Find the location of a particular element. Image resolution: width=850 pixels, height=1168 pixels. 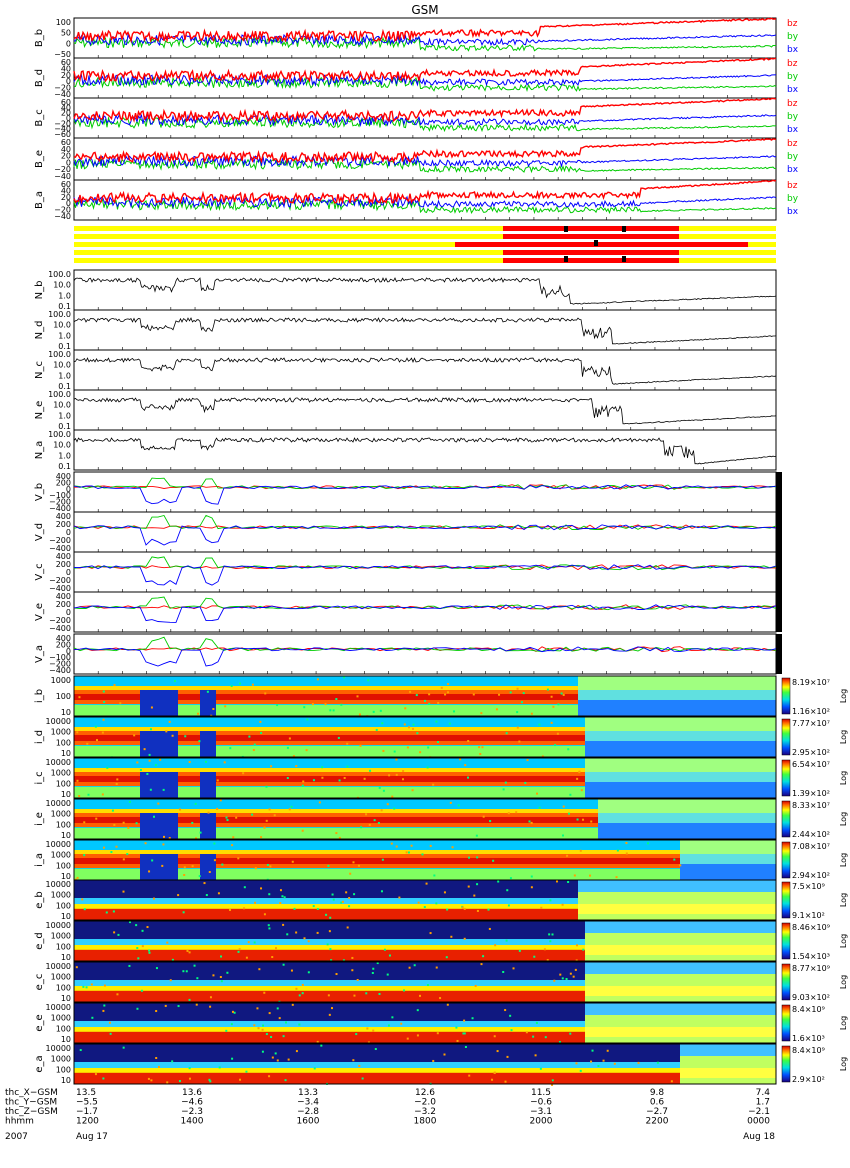

panel-label: e_d is located at coordinates (39, 941).